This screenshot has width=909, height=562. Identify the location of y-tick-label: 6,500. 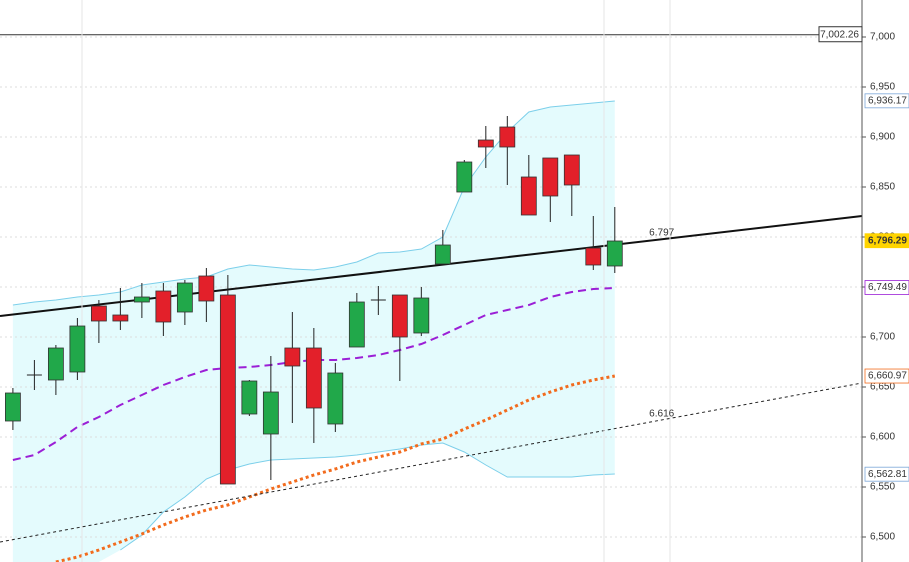
(882, 537).